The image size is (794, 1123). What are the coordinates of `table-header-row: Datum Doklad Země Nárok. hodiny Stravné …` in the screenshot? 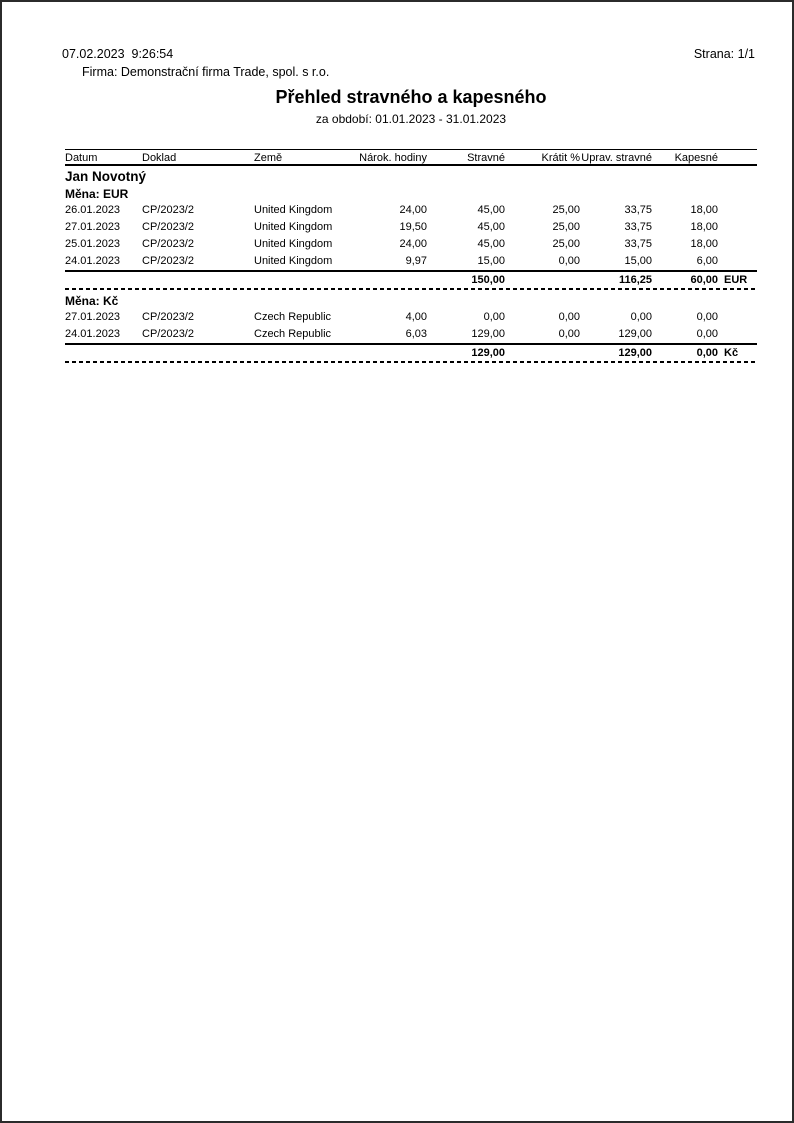 It's located at (411, 157).